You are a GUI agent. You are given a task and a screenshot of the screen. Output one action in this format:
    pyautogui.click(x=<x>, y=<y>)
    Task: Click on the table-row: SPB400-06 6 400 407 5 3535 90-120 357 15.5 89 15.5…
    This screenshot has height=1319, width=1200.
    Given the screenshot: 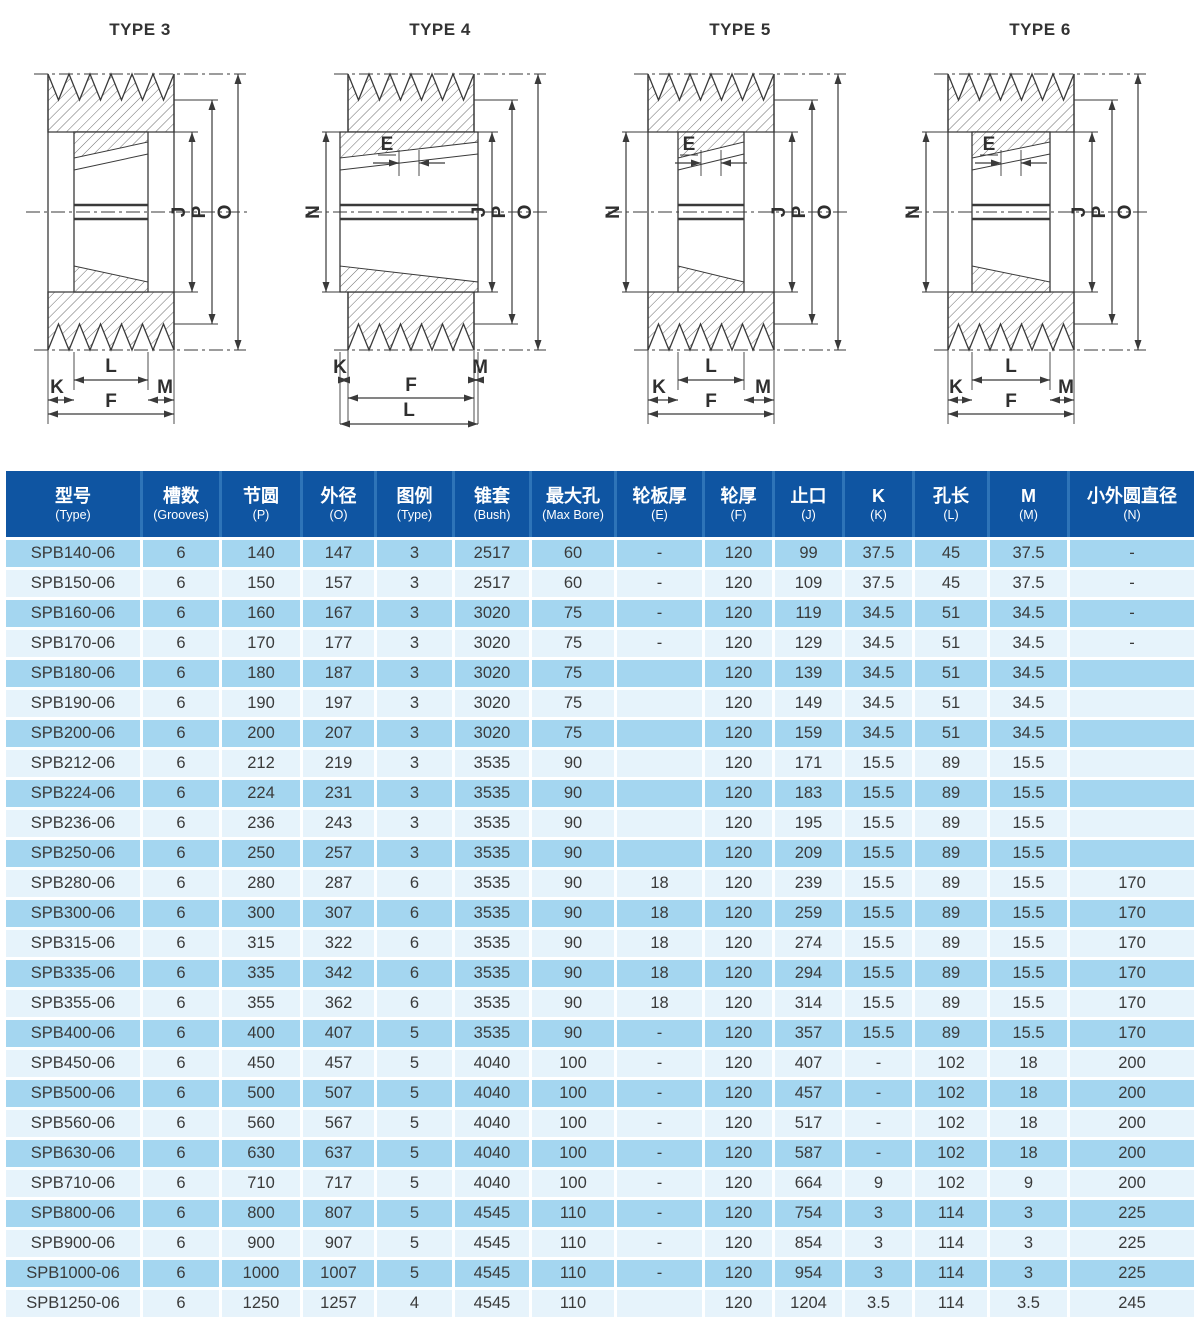 What is the action you would take?
    pyautogui.click(x=600, y=1033)
    